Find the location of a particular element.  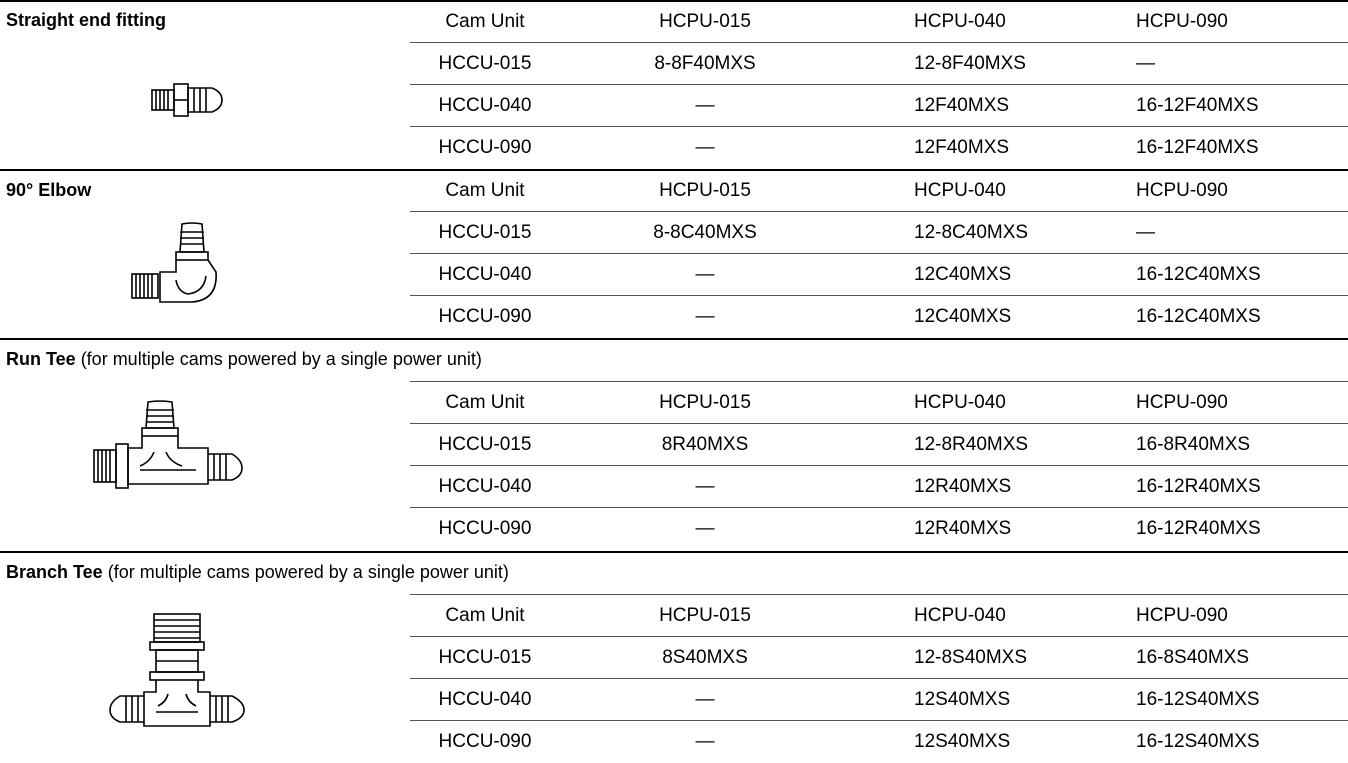

table-cell: 8-8F40MXS is located at coordinates (705, 63).